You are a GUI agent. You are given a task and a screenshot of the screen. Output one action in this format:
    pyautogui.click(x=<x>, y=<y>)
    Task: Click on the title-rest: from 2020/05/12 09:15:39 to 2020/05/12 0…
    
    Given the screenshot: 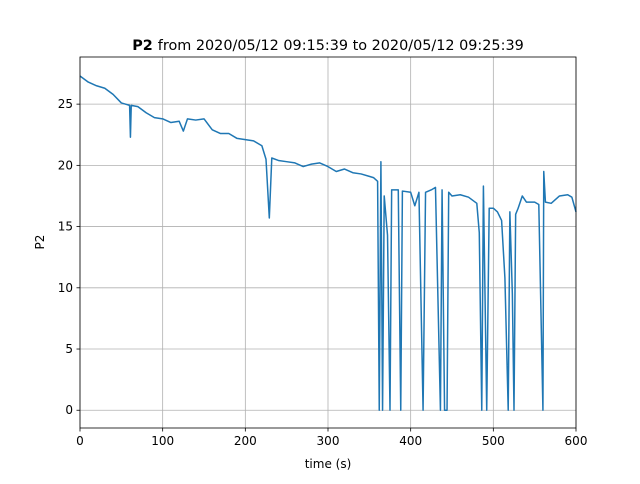 What is the action you would take?
    pyautogui.click(x=341, y=46)
    